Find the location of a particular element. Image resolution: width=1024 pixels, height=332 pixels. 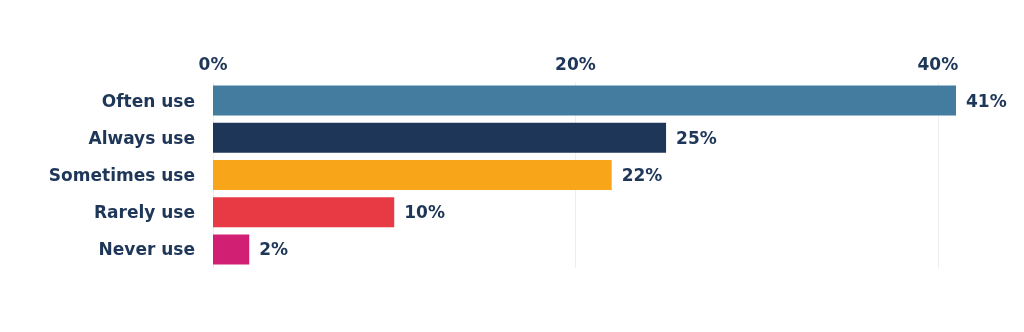

data-label: 41% is located at coordinates (986, 100).